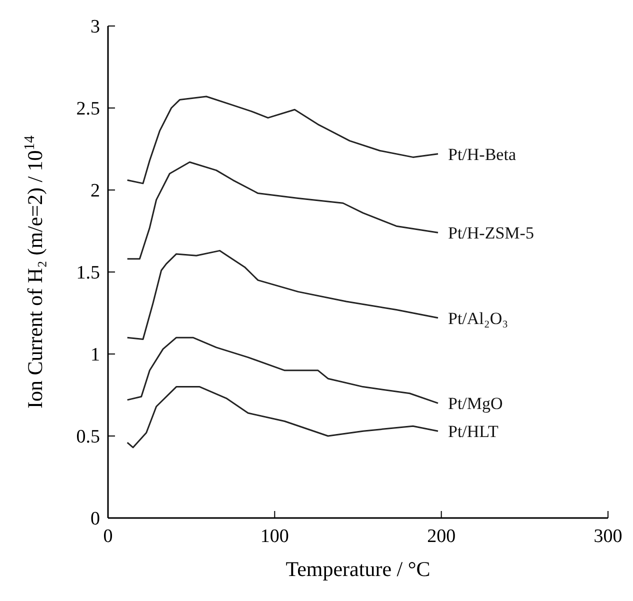  Describe the element at coordinates (473, 432) in the screenshot. I see `series-label: Pt/HLT` at that location.